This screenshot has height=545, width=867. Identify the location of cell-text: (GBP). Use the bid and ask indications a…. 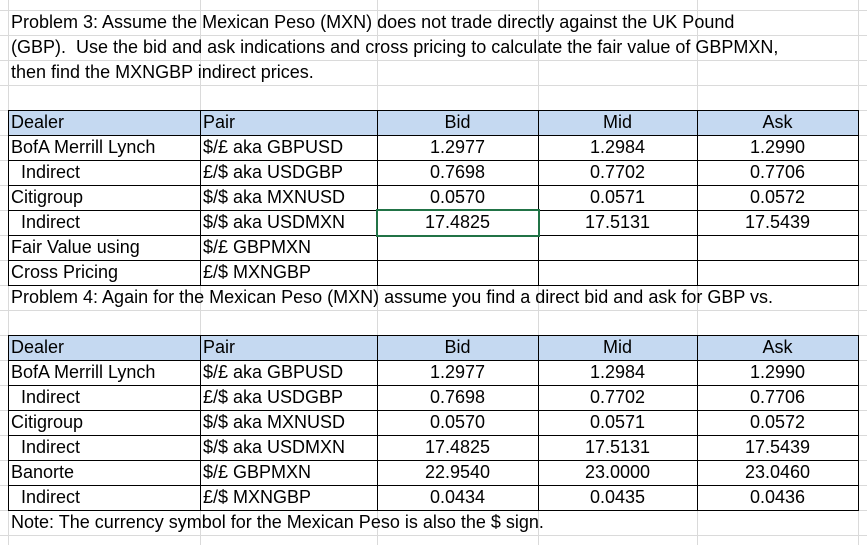
(395, 47).